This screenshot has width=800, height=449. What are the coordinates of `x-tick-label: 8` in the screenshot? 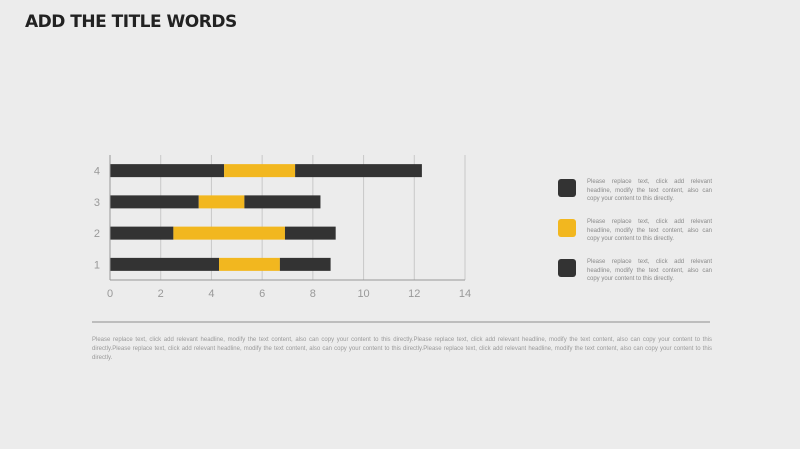 It's located at (313, 294).